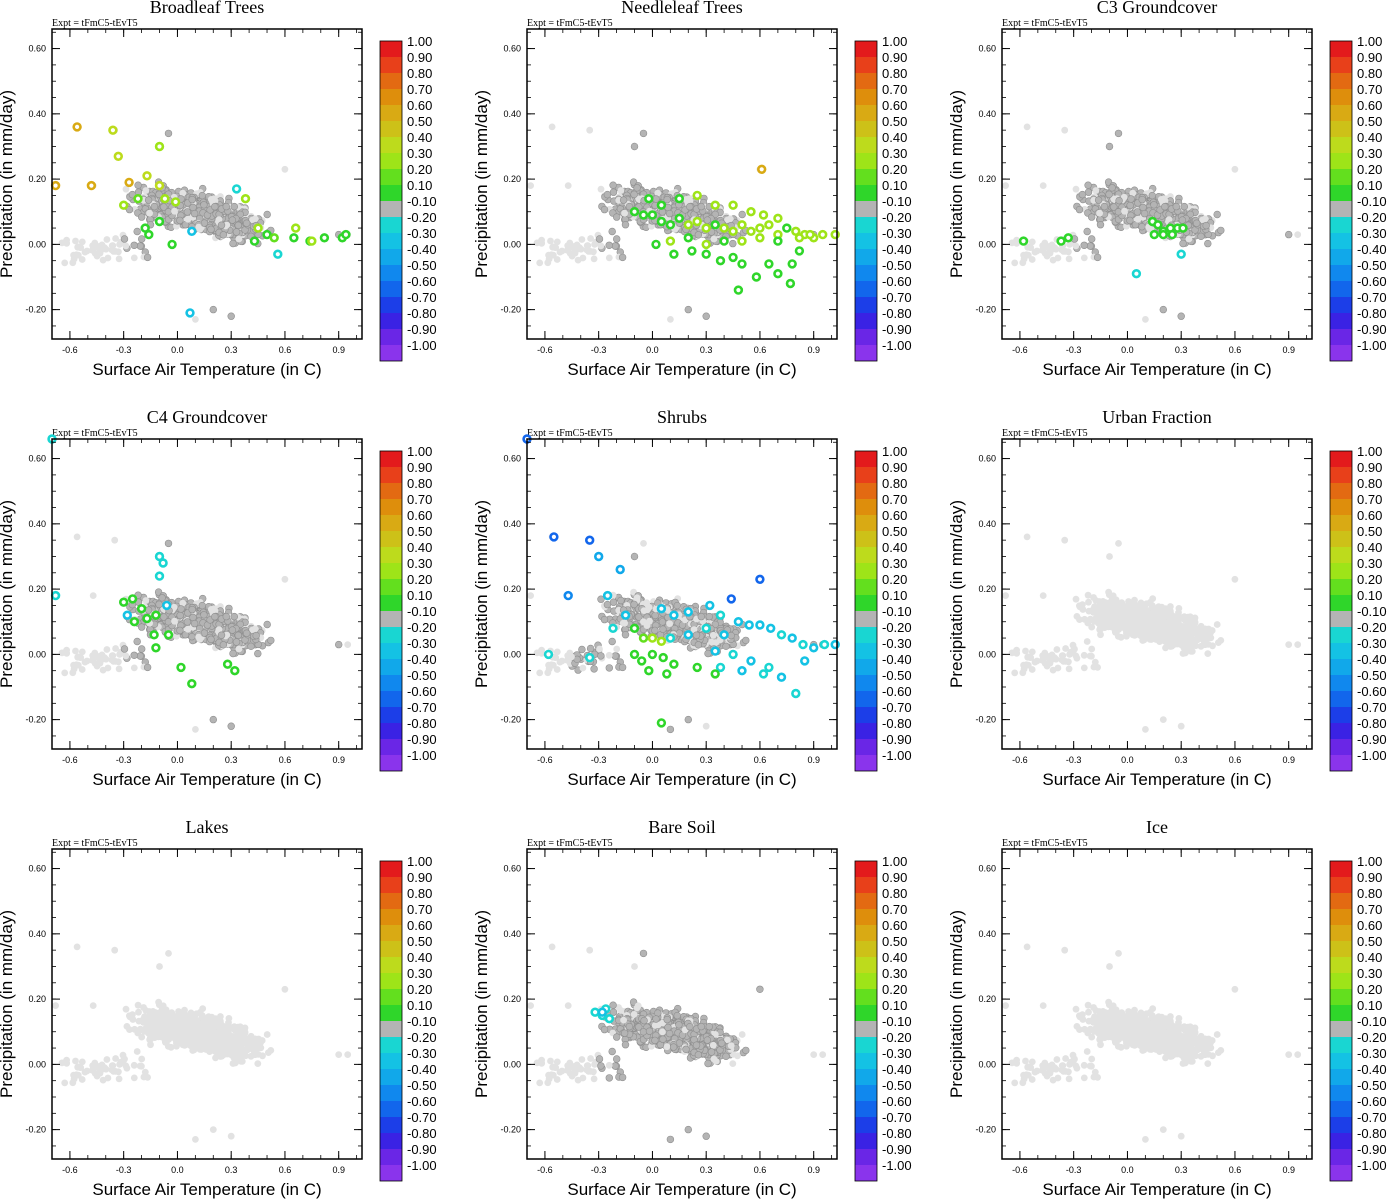 This screenshot has height=1200, width=1387. I want to click on colorbar-label: -0.70, so click(897, 297).